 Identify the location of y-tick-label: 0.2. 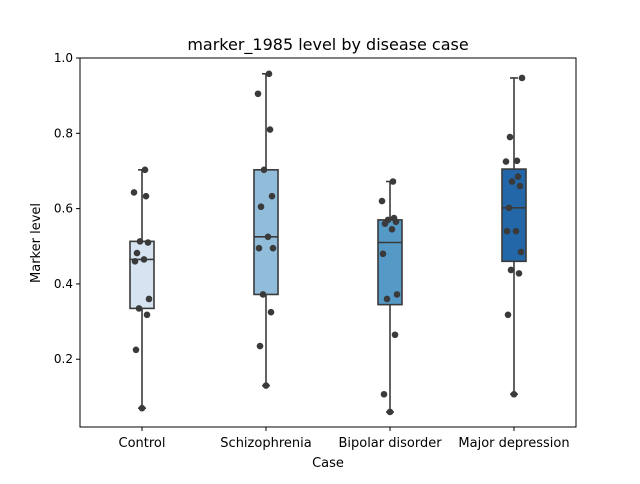
(63, 359).